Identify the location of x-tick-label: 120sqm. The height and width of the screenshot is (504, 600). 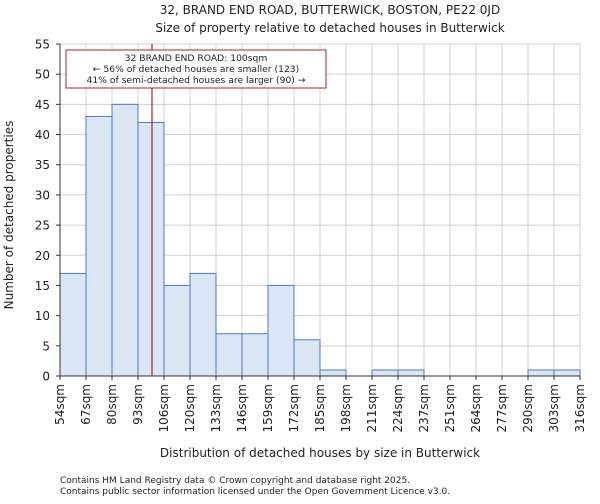
(190, 408).